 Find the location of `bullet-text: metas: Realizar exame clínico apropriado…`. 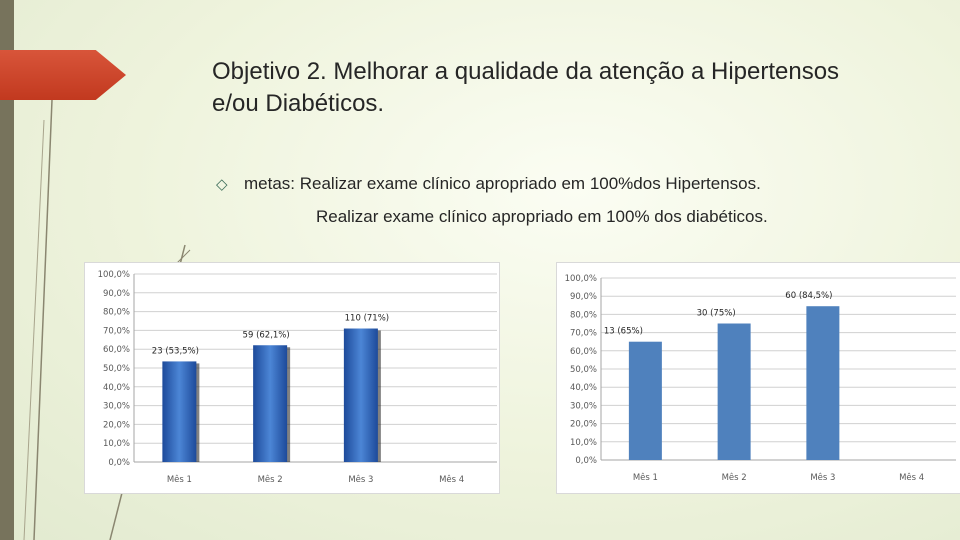

bullet-text: metas: Realizar exame clínico apropriado… is located at coordinates (502, 183).